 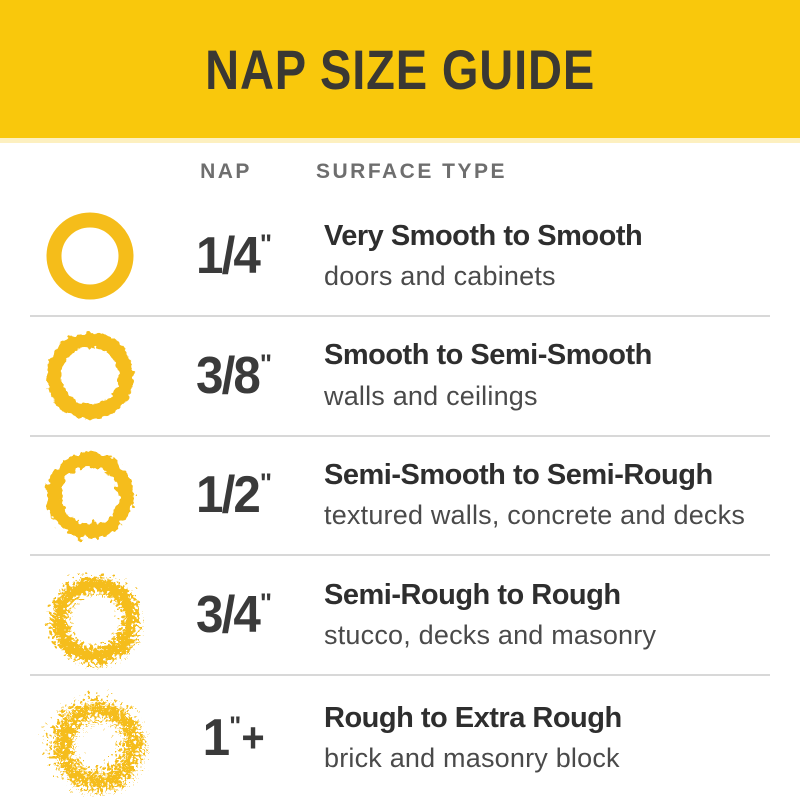 What do you see at coordinates (234, 615) in the screenshot?
I see `nap-size-value: 3/4"` at bounding box center [234, 615].